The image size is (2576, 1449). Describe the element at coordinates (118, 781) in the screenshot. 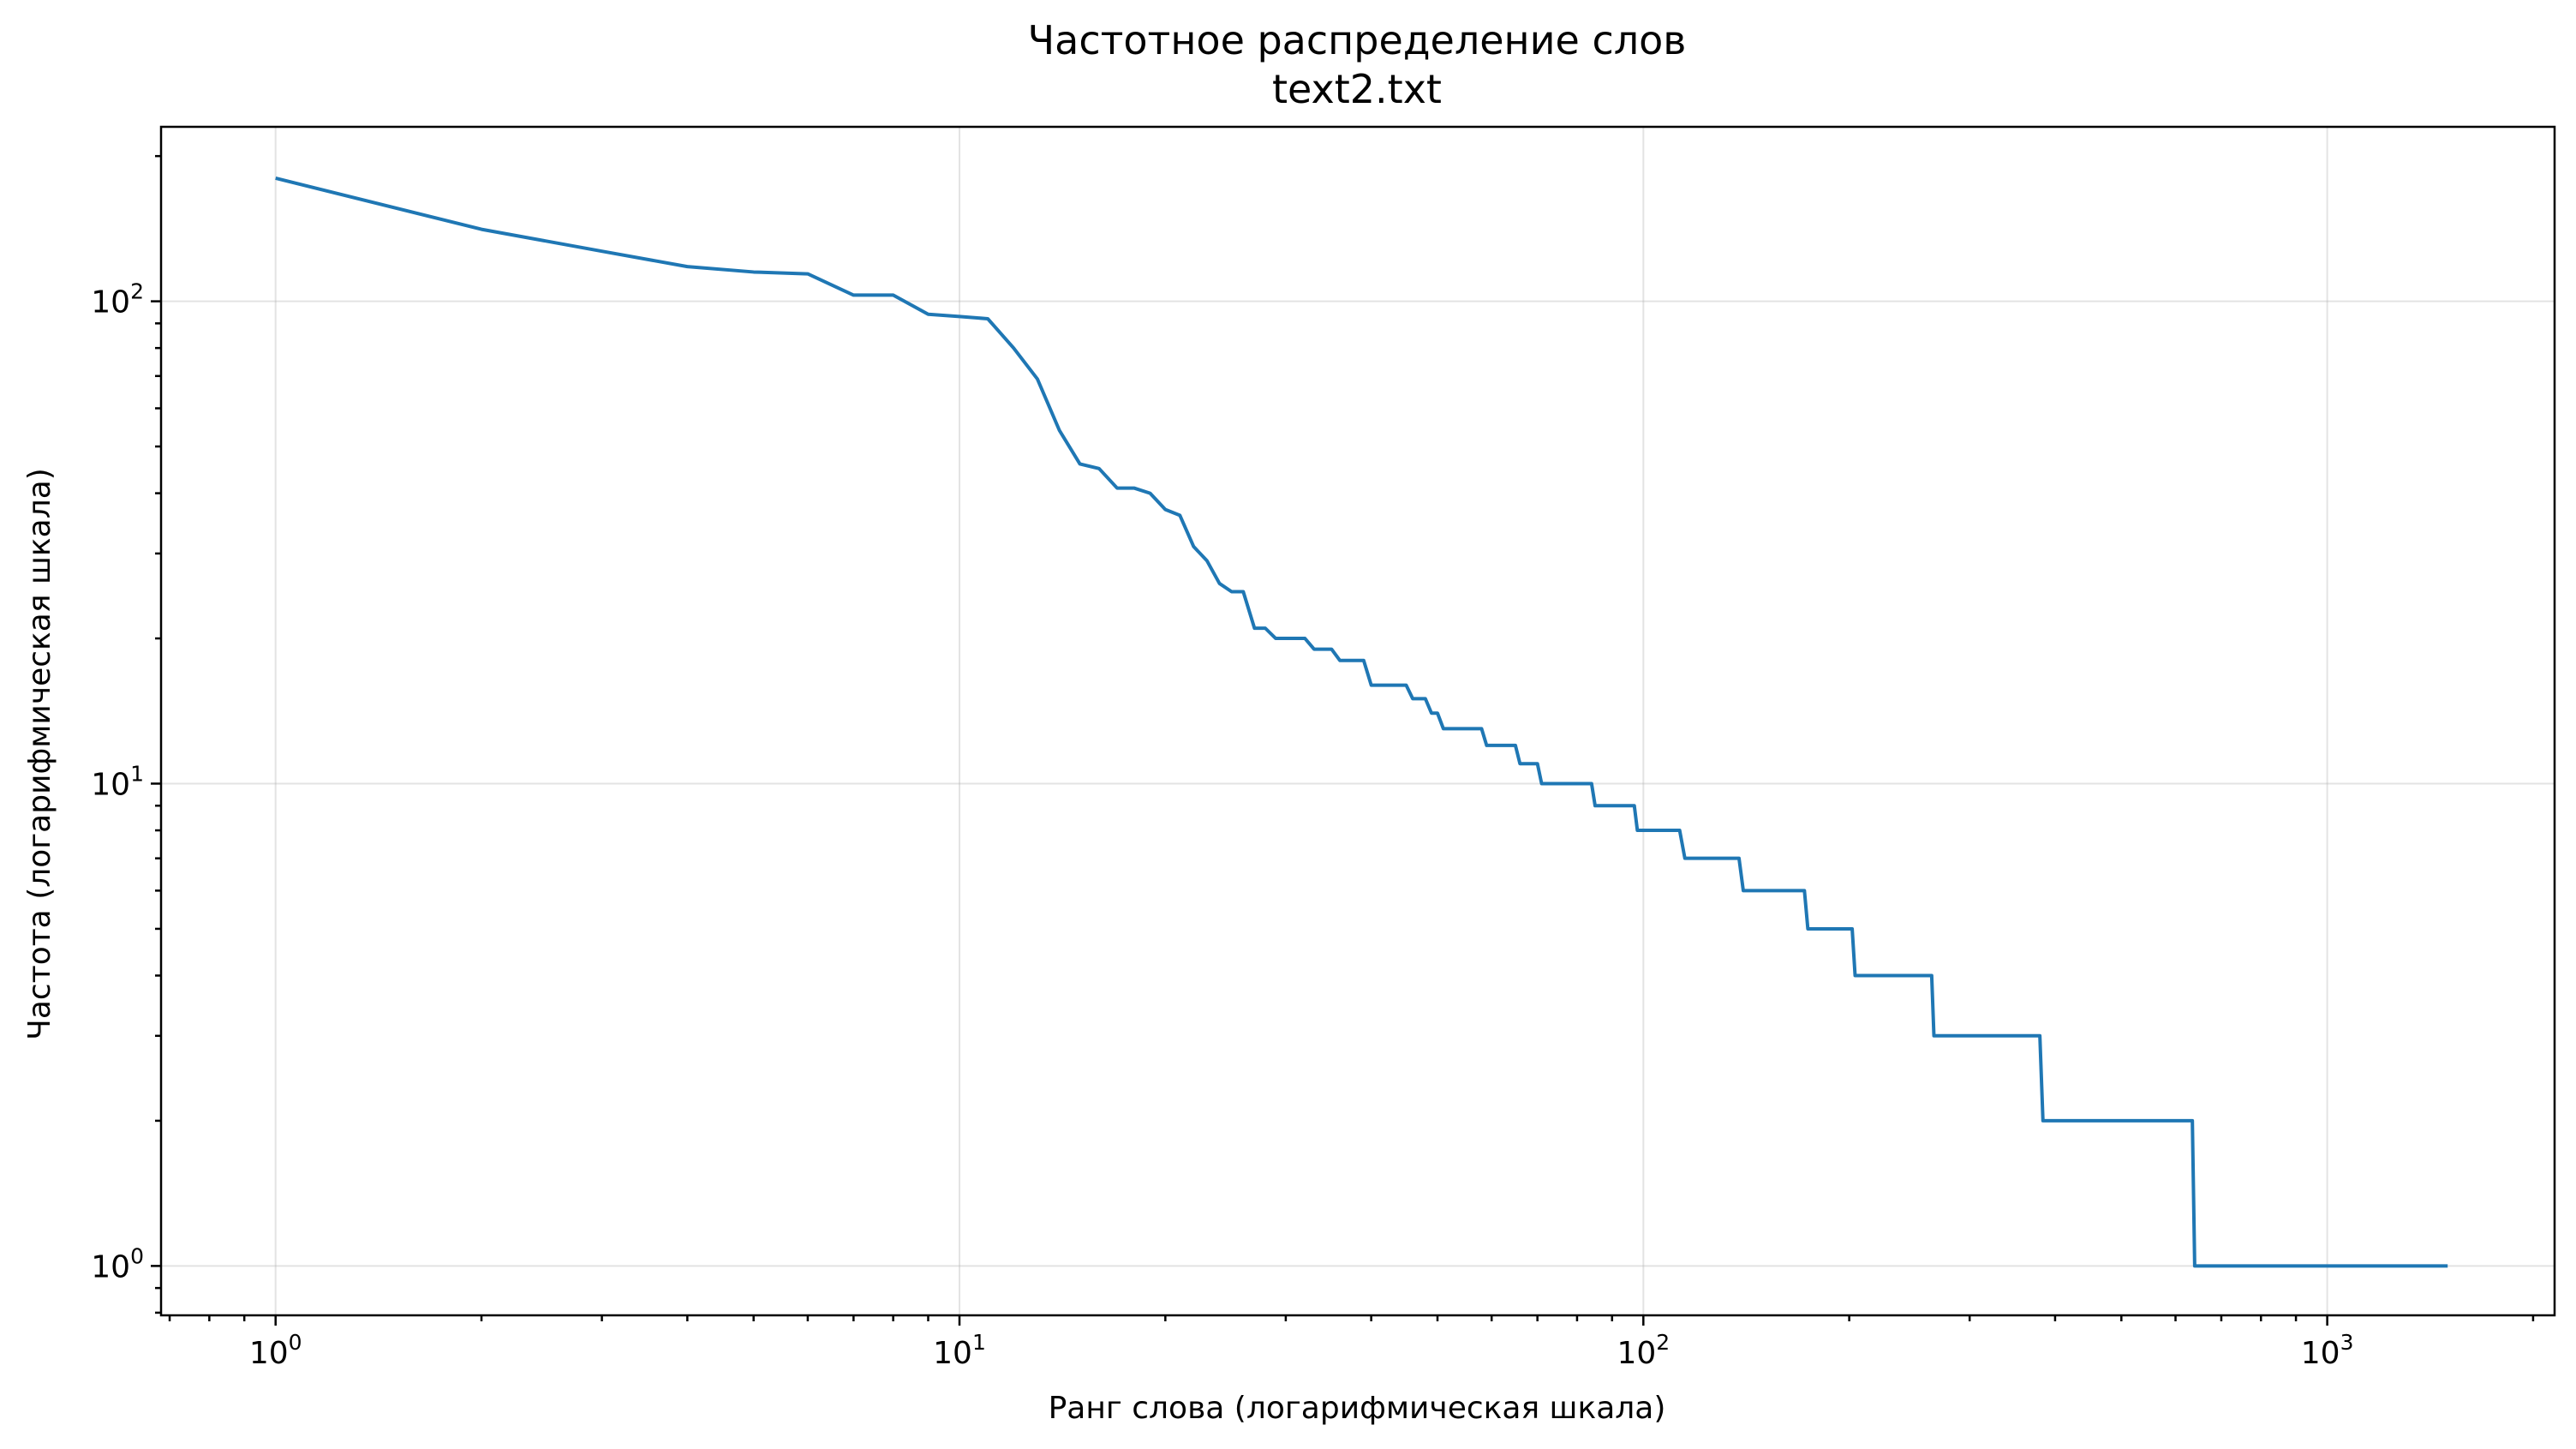

I see `y-tick-label: 10¹` at that location.